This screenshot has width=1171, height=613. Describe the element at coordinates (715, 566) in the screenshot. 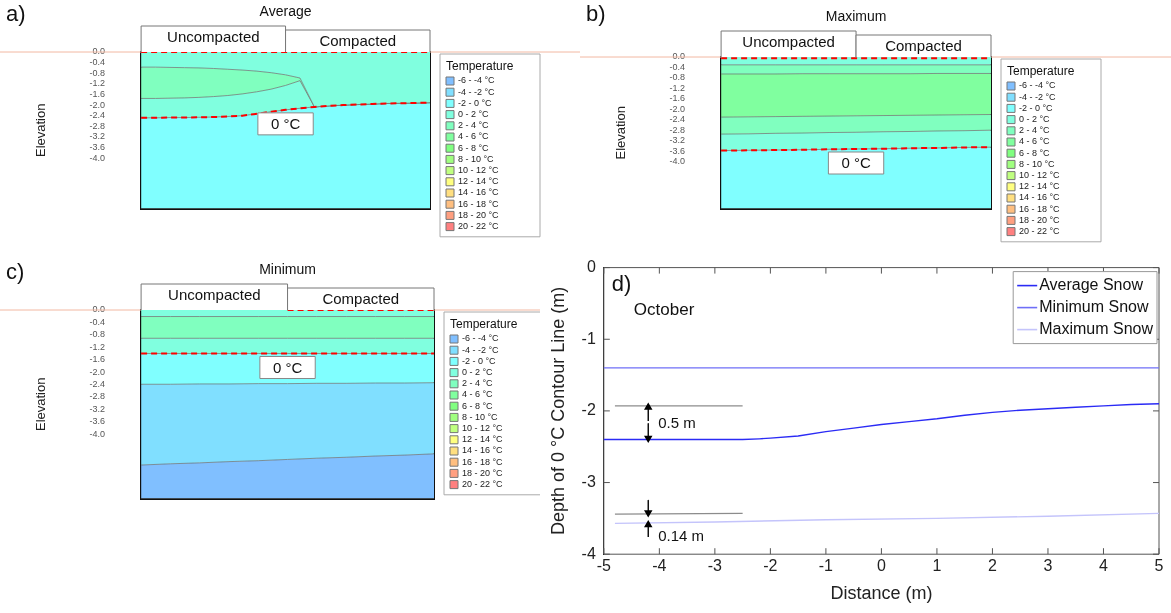

I see `x-tick-label: -3` at that location.